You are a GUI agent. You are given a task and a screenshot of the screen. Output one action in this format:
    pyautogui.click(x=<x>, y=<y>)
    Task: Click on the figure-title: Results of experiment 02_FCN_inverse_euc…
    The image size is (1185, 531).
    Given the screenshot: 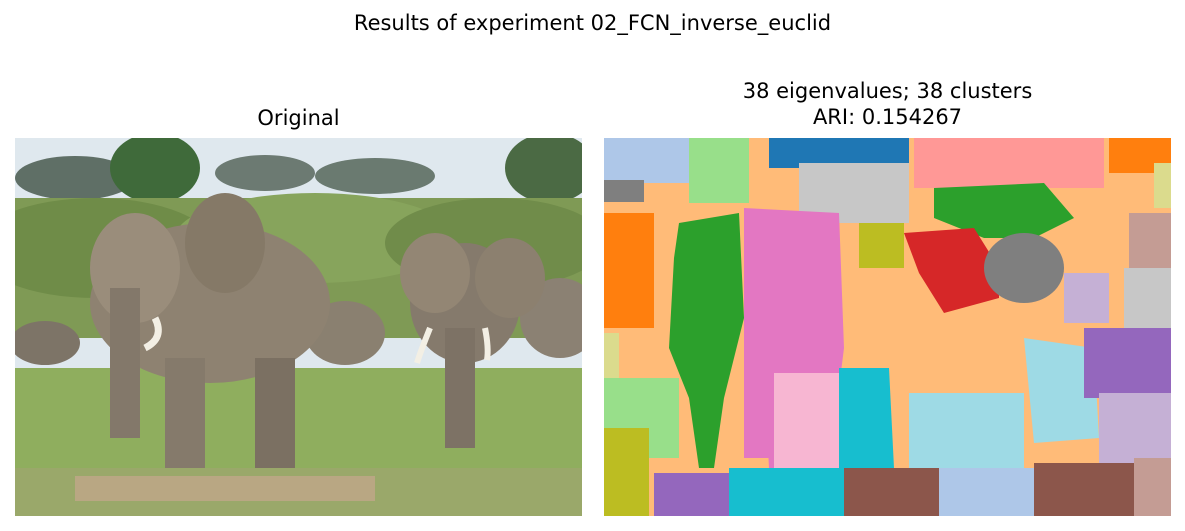 What is the action you would take?
    pyautogui.click(x=592, y=23)
    